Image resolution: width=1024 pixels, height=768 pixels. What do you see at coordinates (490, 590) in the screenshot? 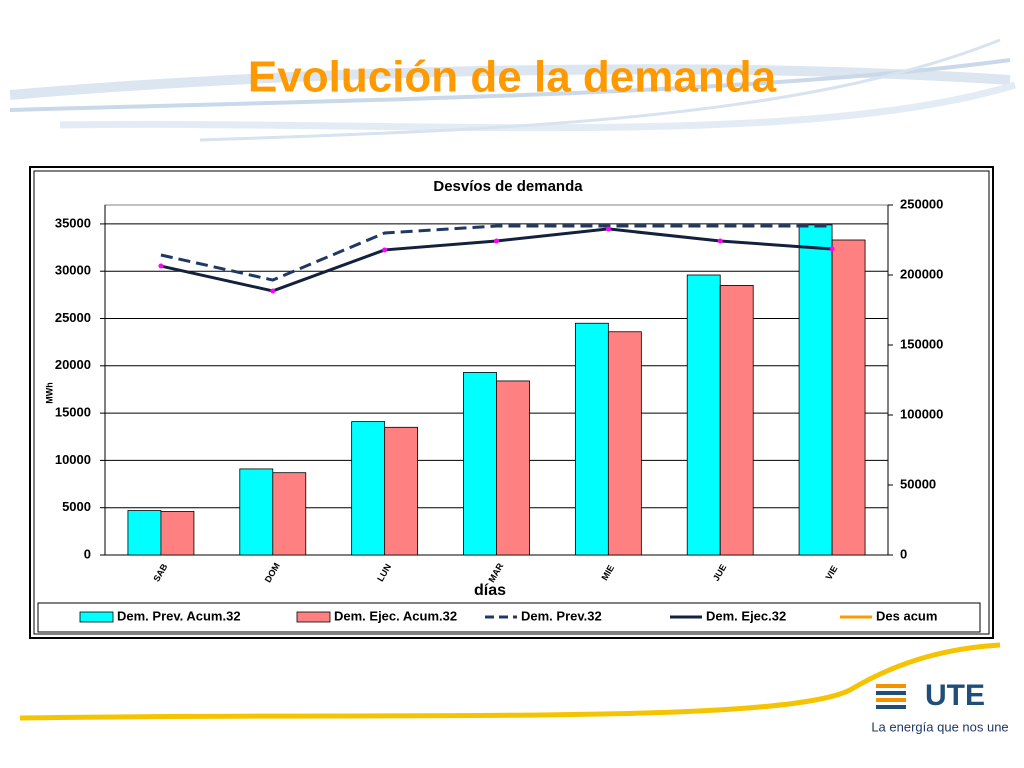
I see `x-axis-label: días` at bounding box center [490, 590].